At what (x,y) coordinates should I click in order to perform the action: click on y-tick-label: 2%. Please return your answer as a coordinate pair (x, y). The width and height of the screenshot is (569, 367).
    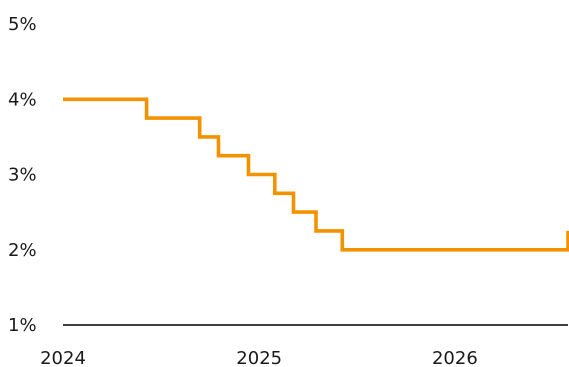
    Looking at the image, I should click on (22, 250).